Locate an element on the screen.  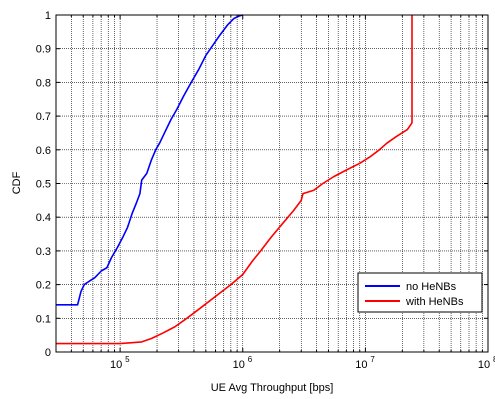
y-tick-label: 0.5 is located at coordinates (43, 185).